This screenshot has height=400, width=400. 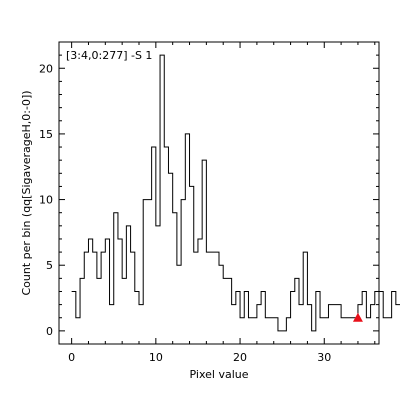 I want to click on x-tick-label: 0, so click(x=71, y=357).